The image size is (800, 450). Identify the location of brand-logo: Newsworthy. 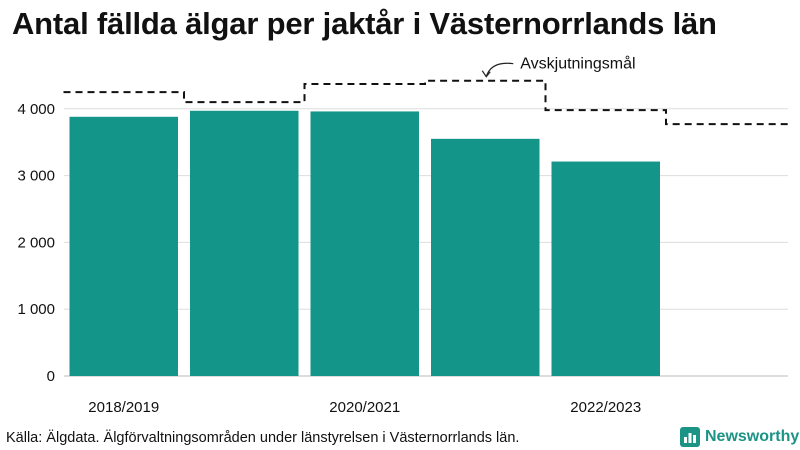
(739, 437).